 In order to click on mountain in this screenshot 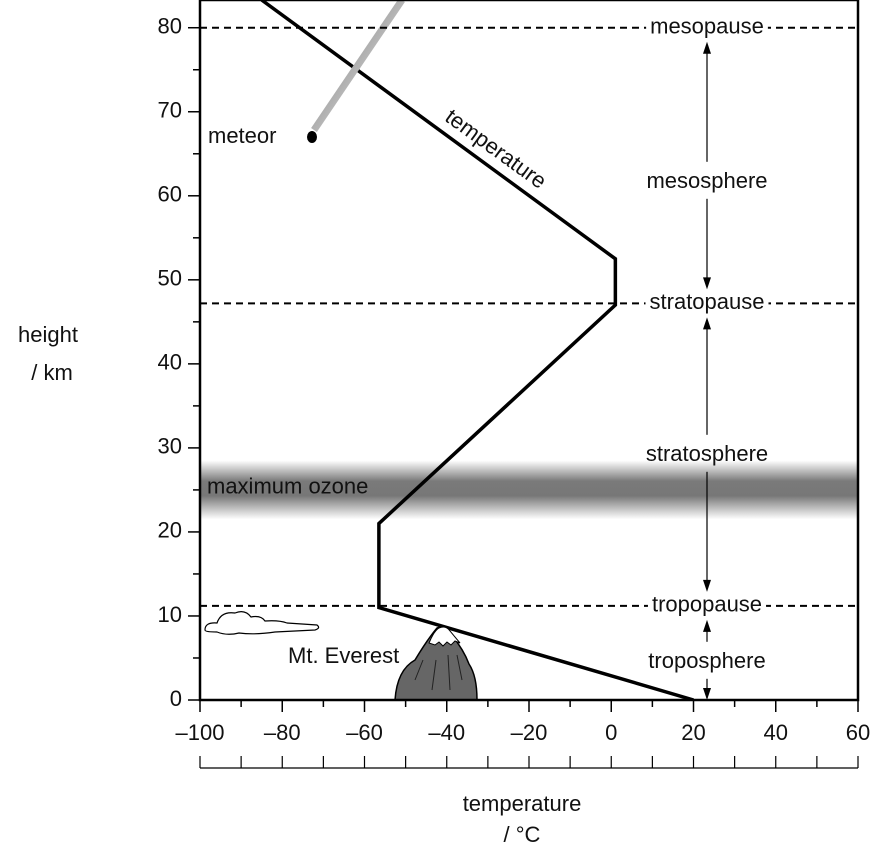, I will do `click(436, 663)`.